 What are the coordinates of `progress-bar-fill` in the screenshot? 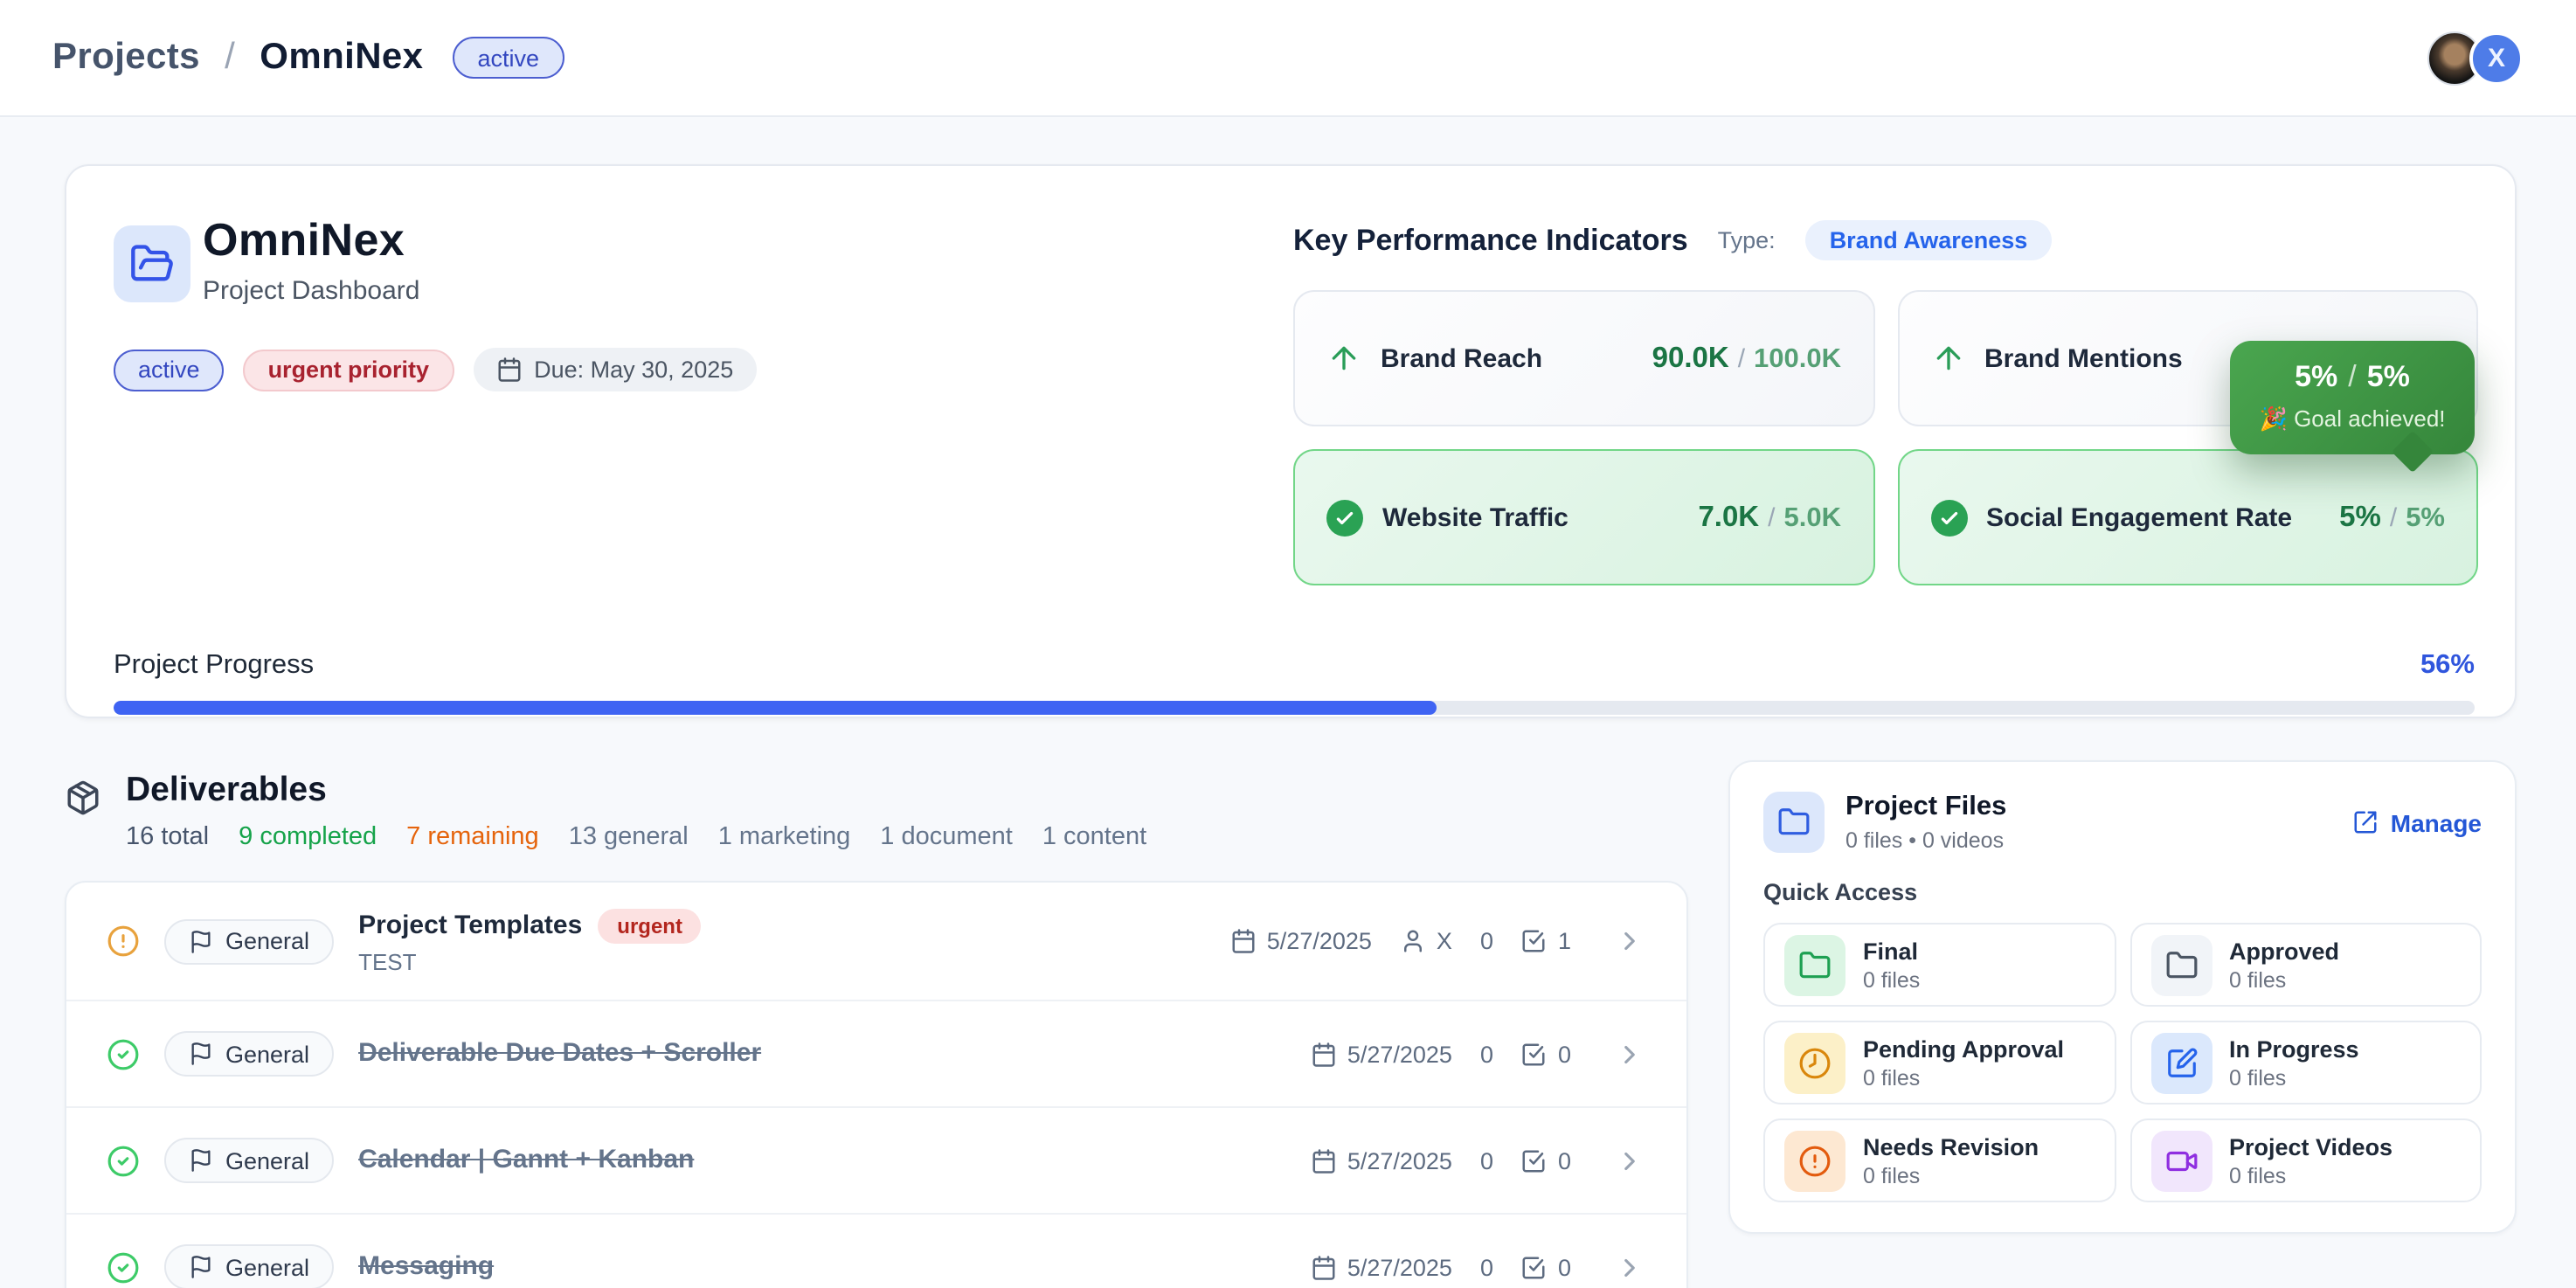 It's located at (775, 708).